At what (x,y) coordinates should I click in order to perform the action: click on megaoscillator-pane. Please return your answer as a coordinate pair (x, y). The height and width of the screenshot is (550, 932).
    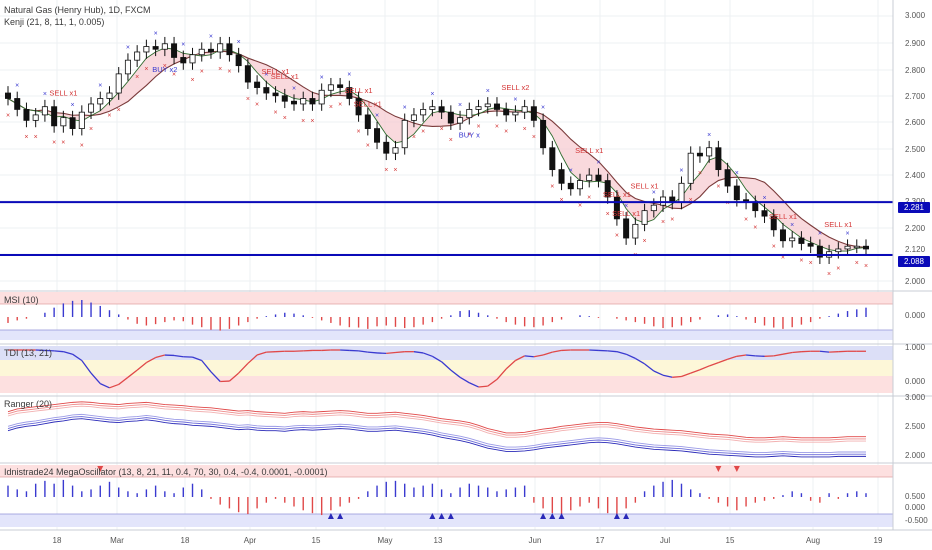
    Looking at the image, I should click on (446, 496).